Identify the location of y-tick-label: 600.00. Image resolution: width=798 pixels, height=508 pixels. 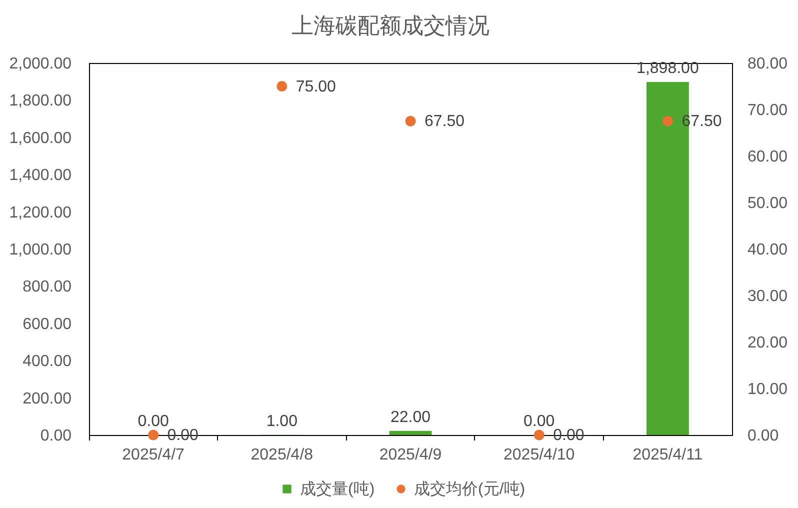
(47, 324).